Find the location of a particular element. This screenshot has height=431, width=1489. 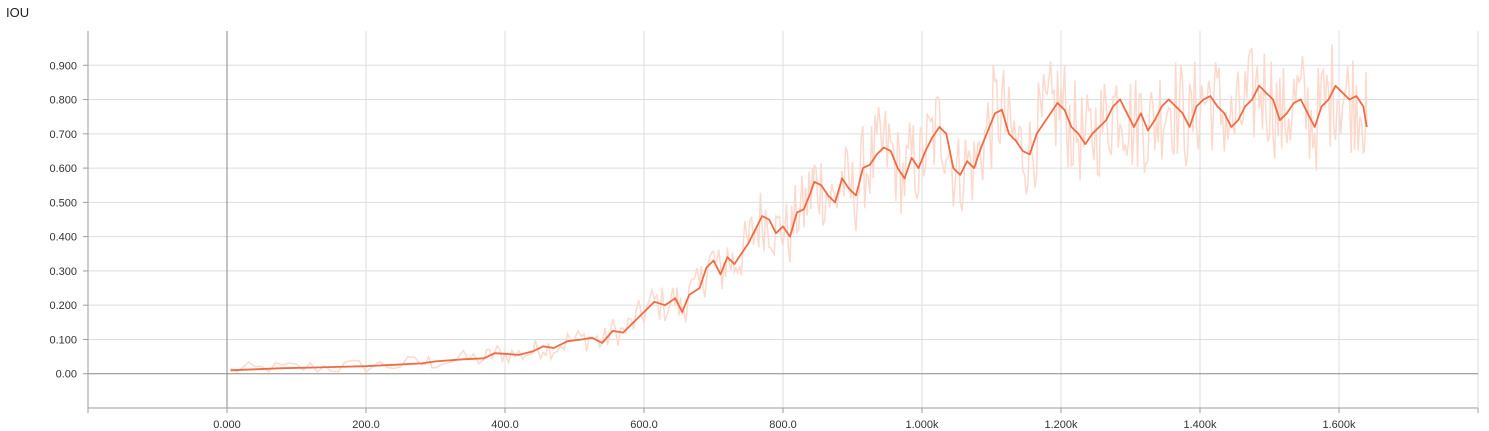

y-tick-label: 0.00 is located at coordinates (66, 375).